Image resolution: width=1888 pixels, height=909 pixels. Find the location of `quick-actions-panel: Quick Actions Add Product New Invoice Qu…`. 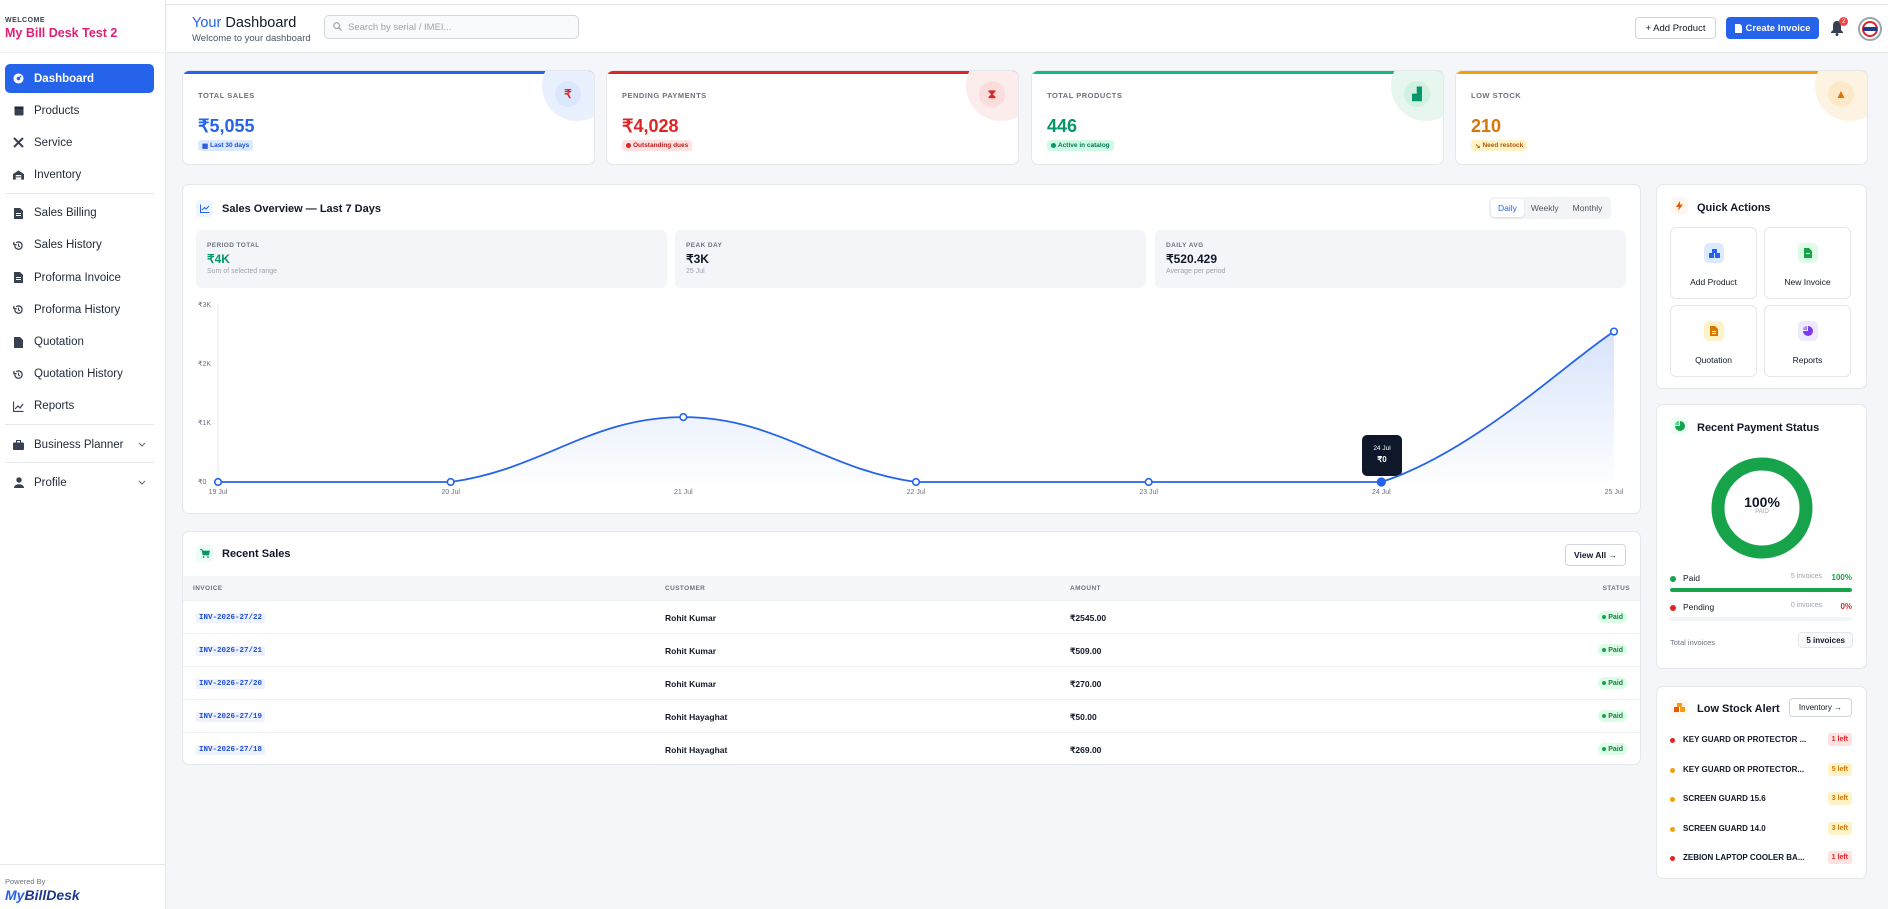

quick-actions-panel: Quick Actions Add Product New Invoice Qu… is located at coordinates (1761, 286).